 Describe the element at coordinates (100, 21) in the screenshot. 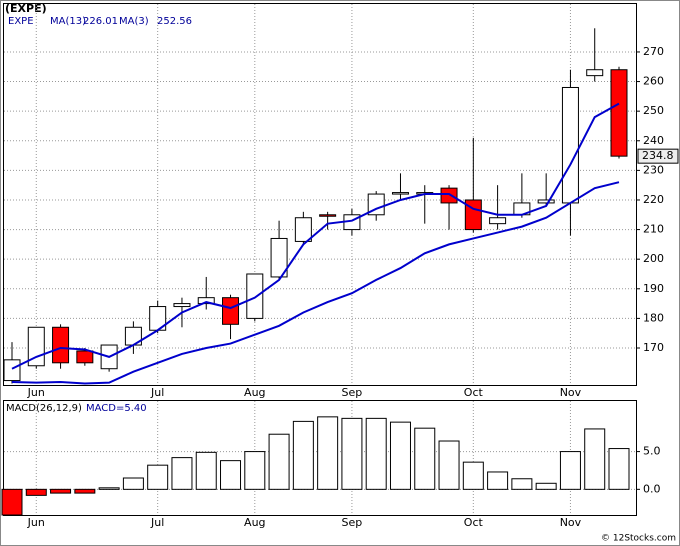

I see `legend-ma13-value: 226.01` at that location.